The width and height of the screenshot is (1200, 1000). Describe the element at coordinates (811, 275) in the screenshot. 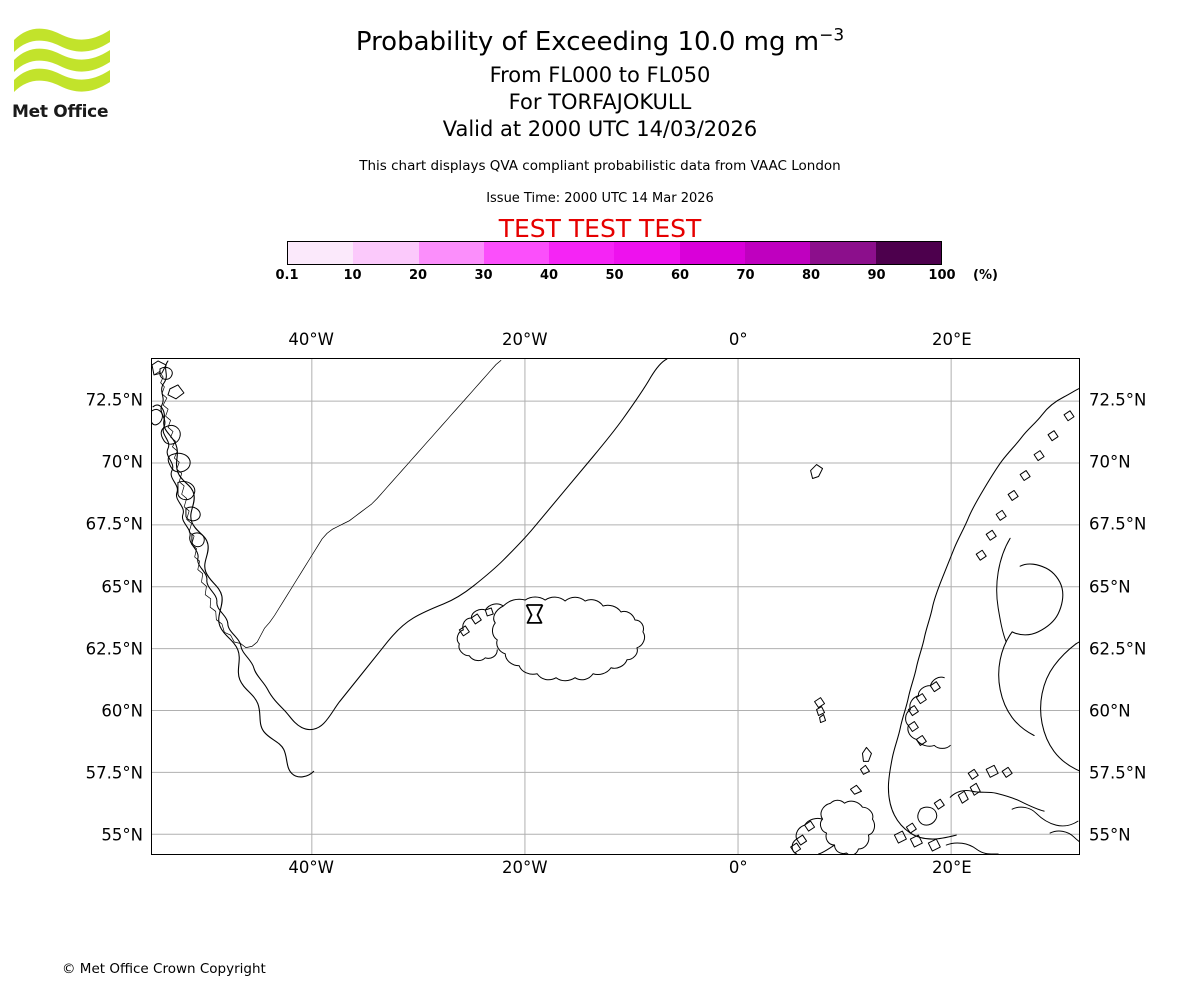

I see `colorbar-tick-80: 80` at that location.